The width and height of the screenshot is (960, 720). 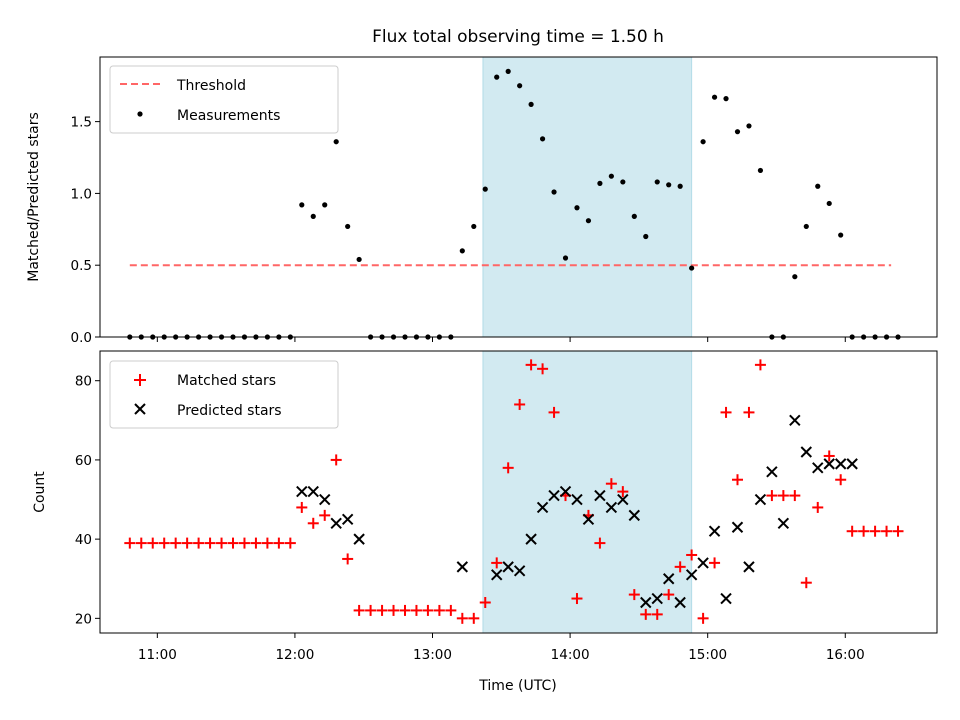 What do you see at coordinates (518, 37) in the screenshot?
I see `chart-title: Flux total observing time = 1.50 h` at bounding box center [518, 37].